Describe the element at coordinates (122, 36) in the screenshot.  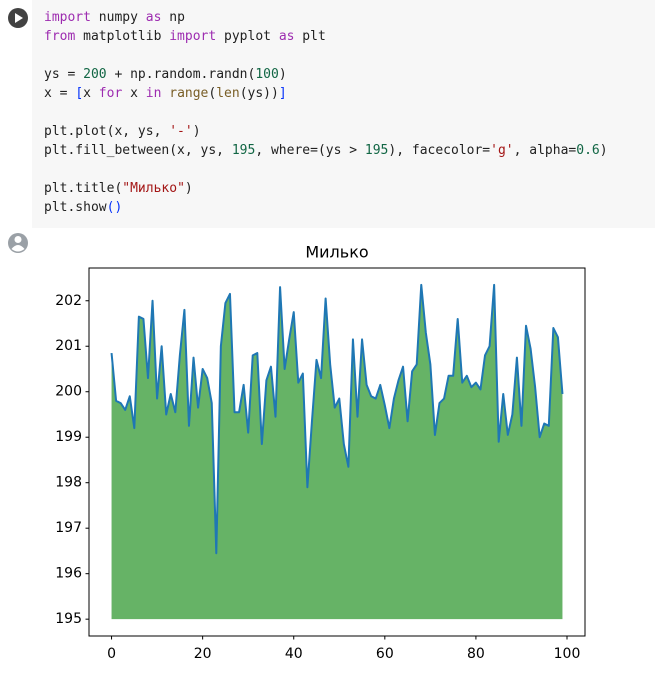
I see `code-token: matplotlib` at that location.